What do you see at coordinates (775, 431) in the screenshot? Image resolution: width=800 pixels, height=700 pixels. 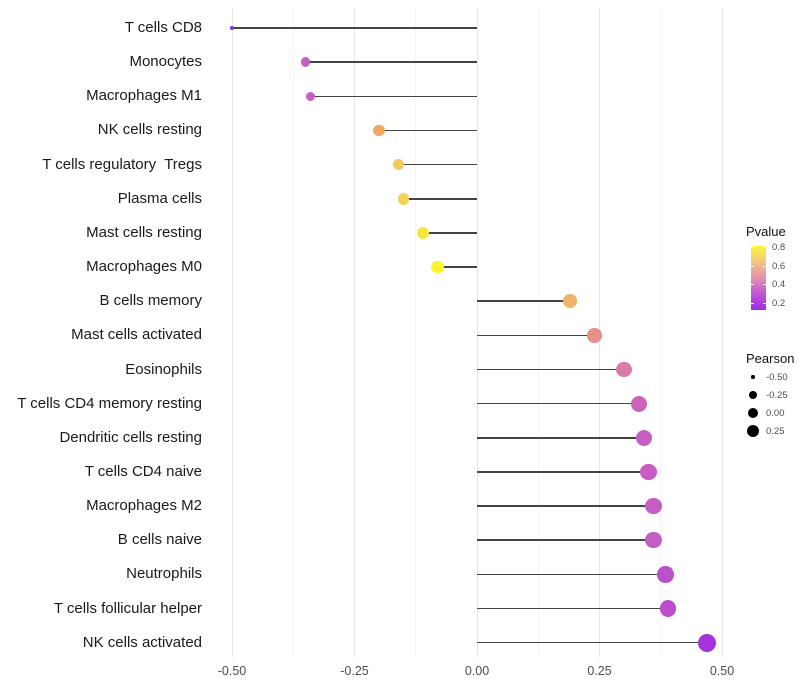 I see `pearson-legend-label: 0.25` at bounding box center [775, 431].